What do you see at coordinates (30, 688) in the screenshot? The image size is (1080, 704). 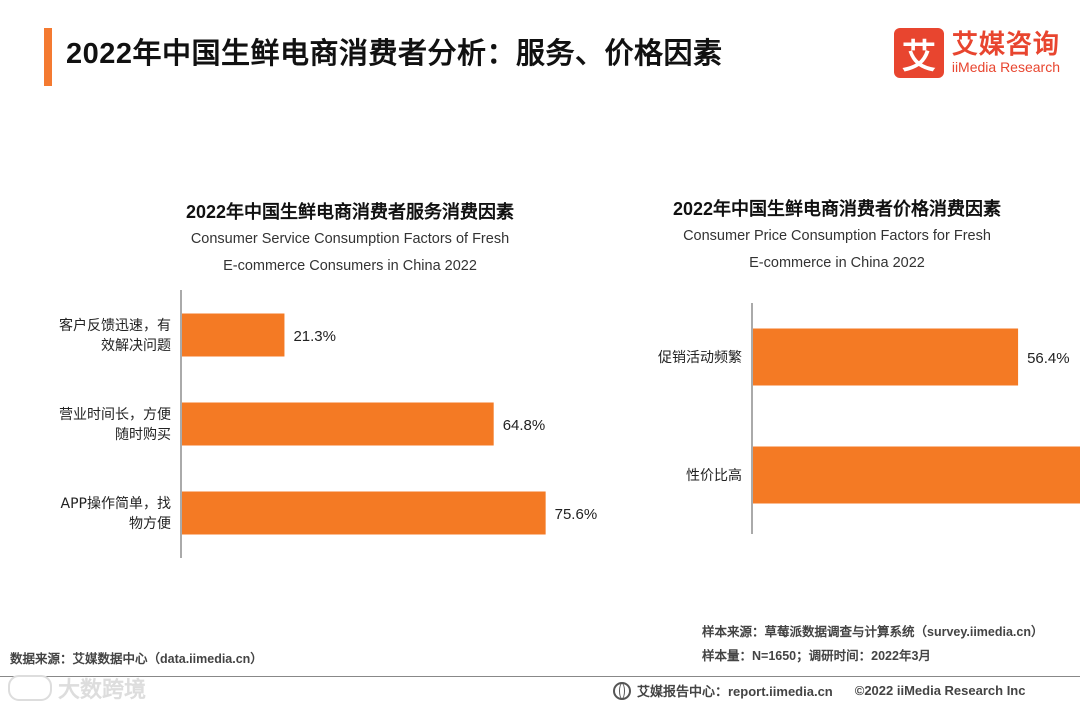 I see `watermark-icon` at bounding box center [30, 688].